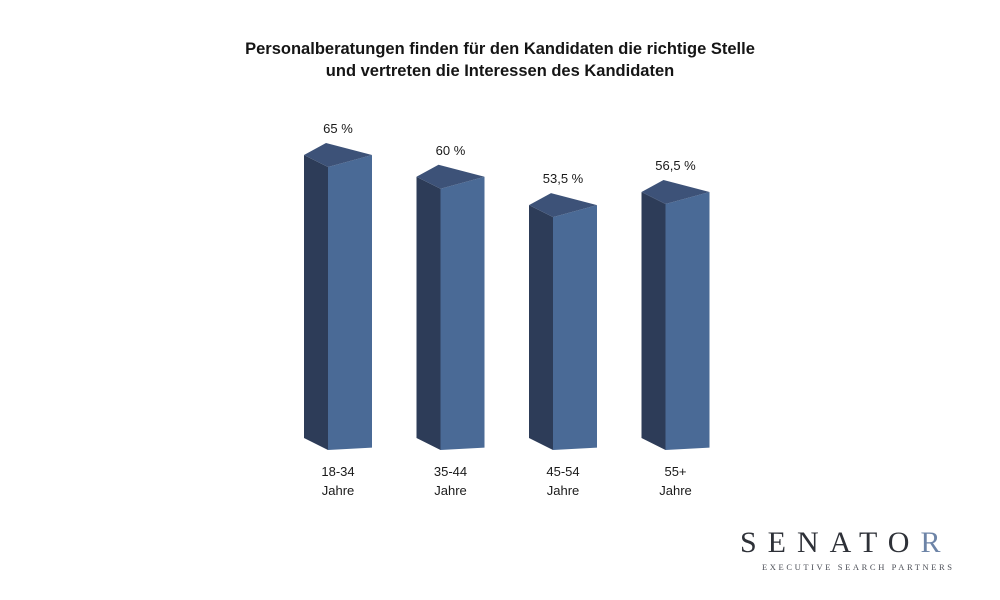  I want to click on data-label-4: 56,5 %, so click(675, 165).